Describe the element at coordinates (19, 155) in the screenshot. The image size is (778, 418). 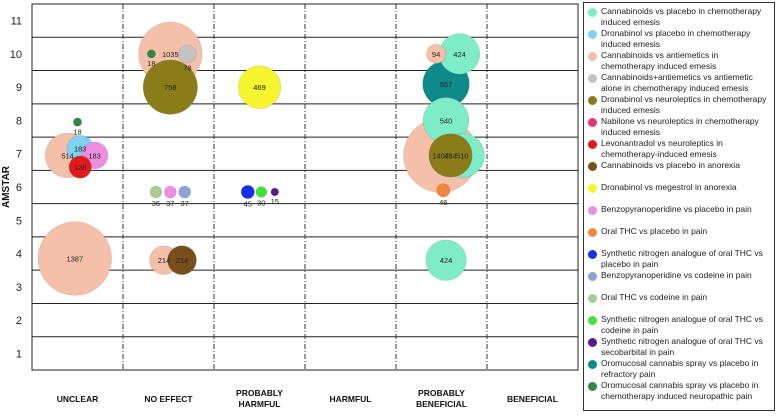
I see `y-tick-label: 7` at that location.